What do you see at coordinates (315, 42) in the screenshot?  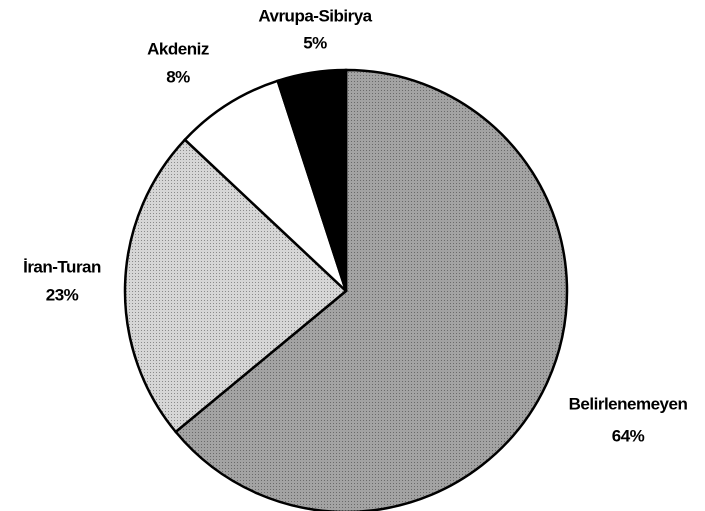 I see `slice-value-label: 5%` at bounding box center [315, 42].